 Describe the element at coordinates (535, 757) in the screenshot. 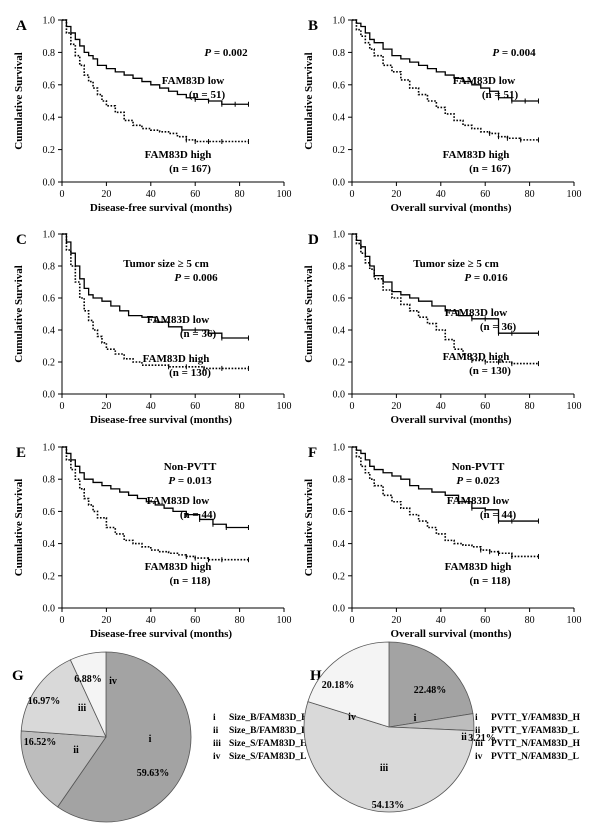

I see `legend-entry: PVTT_N/FAM83D_L` at that location.